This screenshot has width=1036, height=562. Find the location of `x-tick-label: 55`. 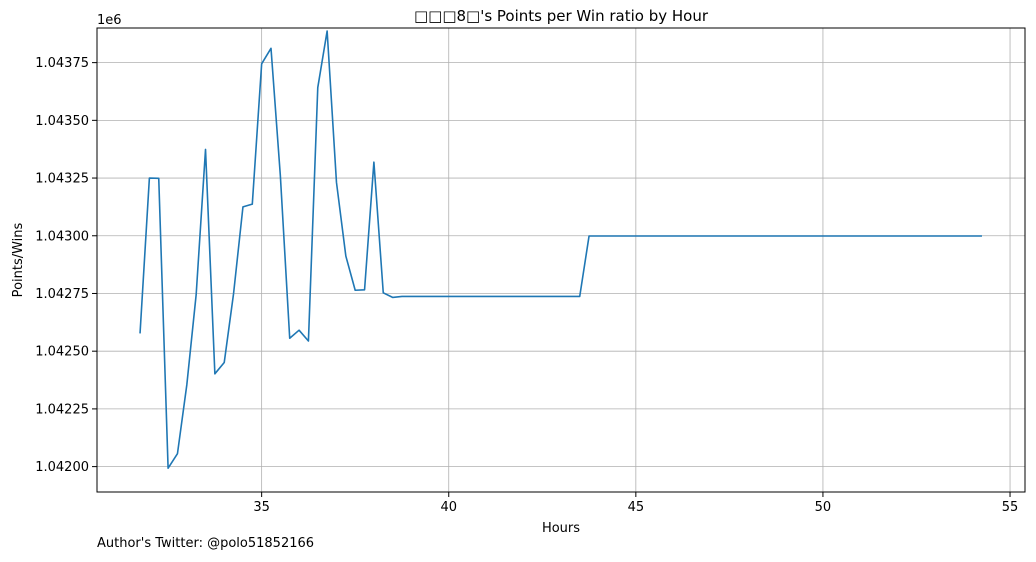

x-tick-label: 55 is located at coordinates (1010, 507).